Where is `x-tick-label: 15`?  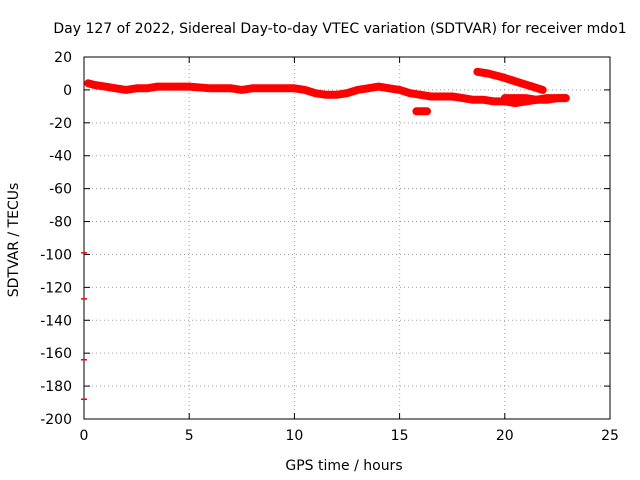
x-tick-label: 15 is located at coordinates (400, 436).